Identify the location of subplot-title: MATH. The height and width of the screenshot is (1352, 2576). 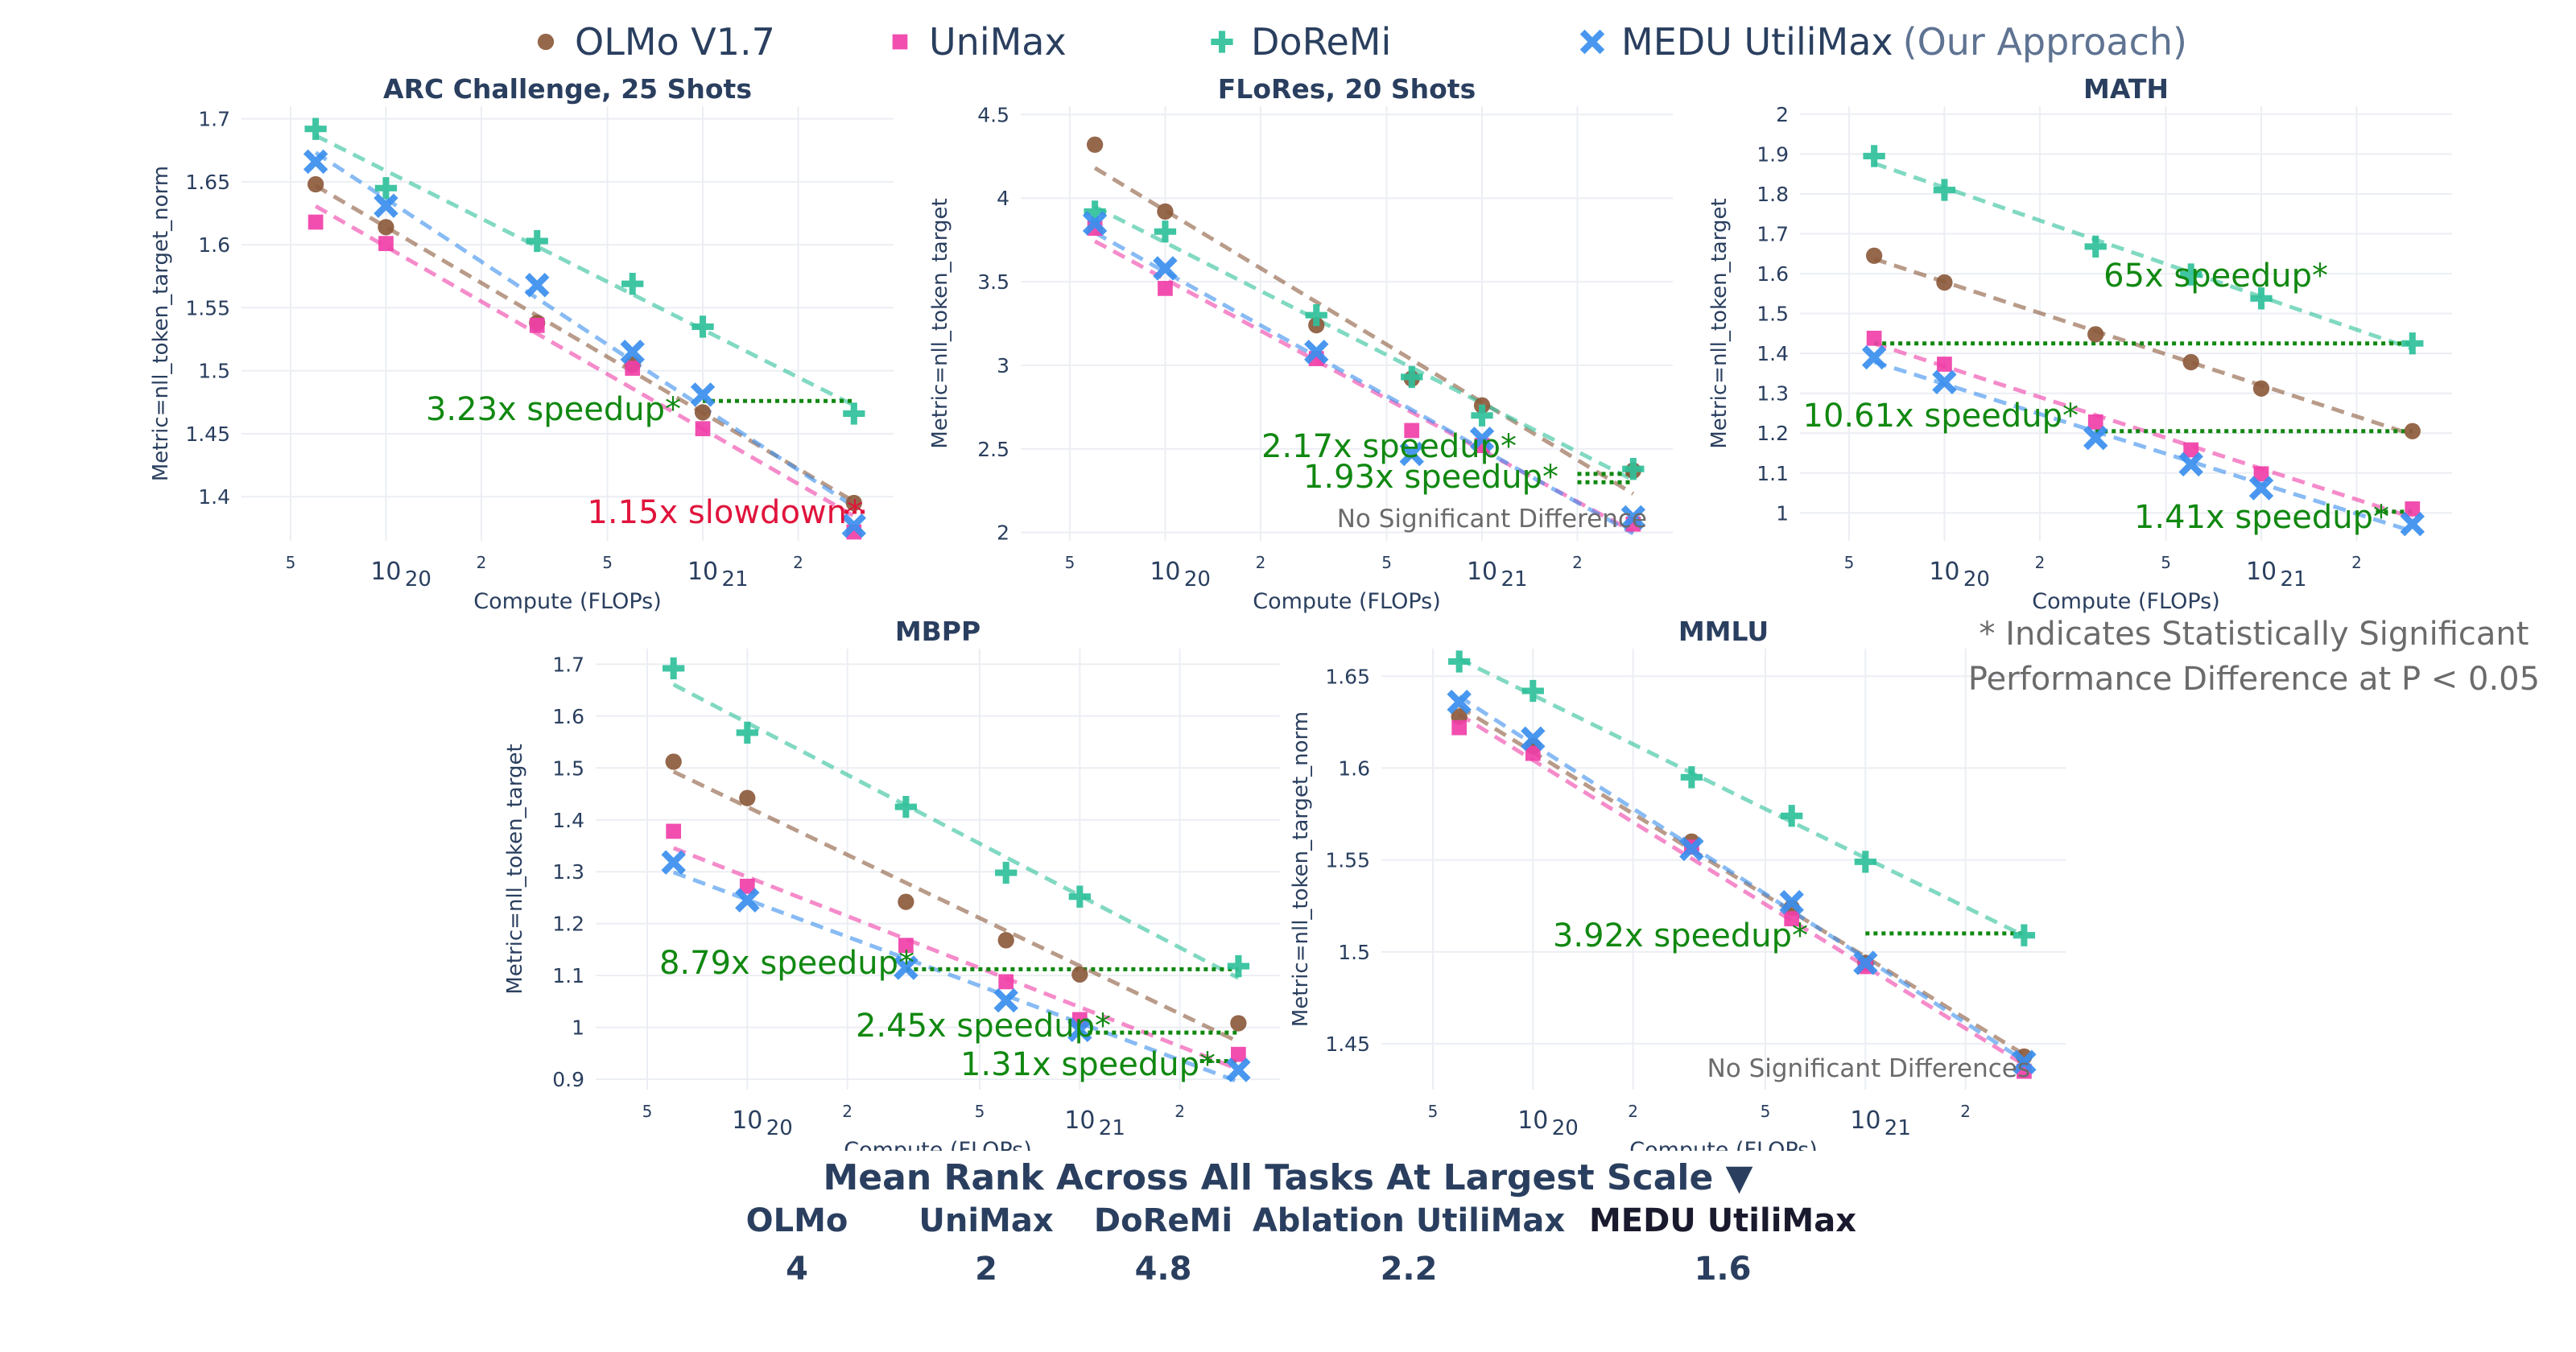
(2126, 89).